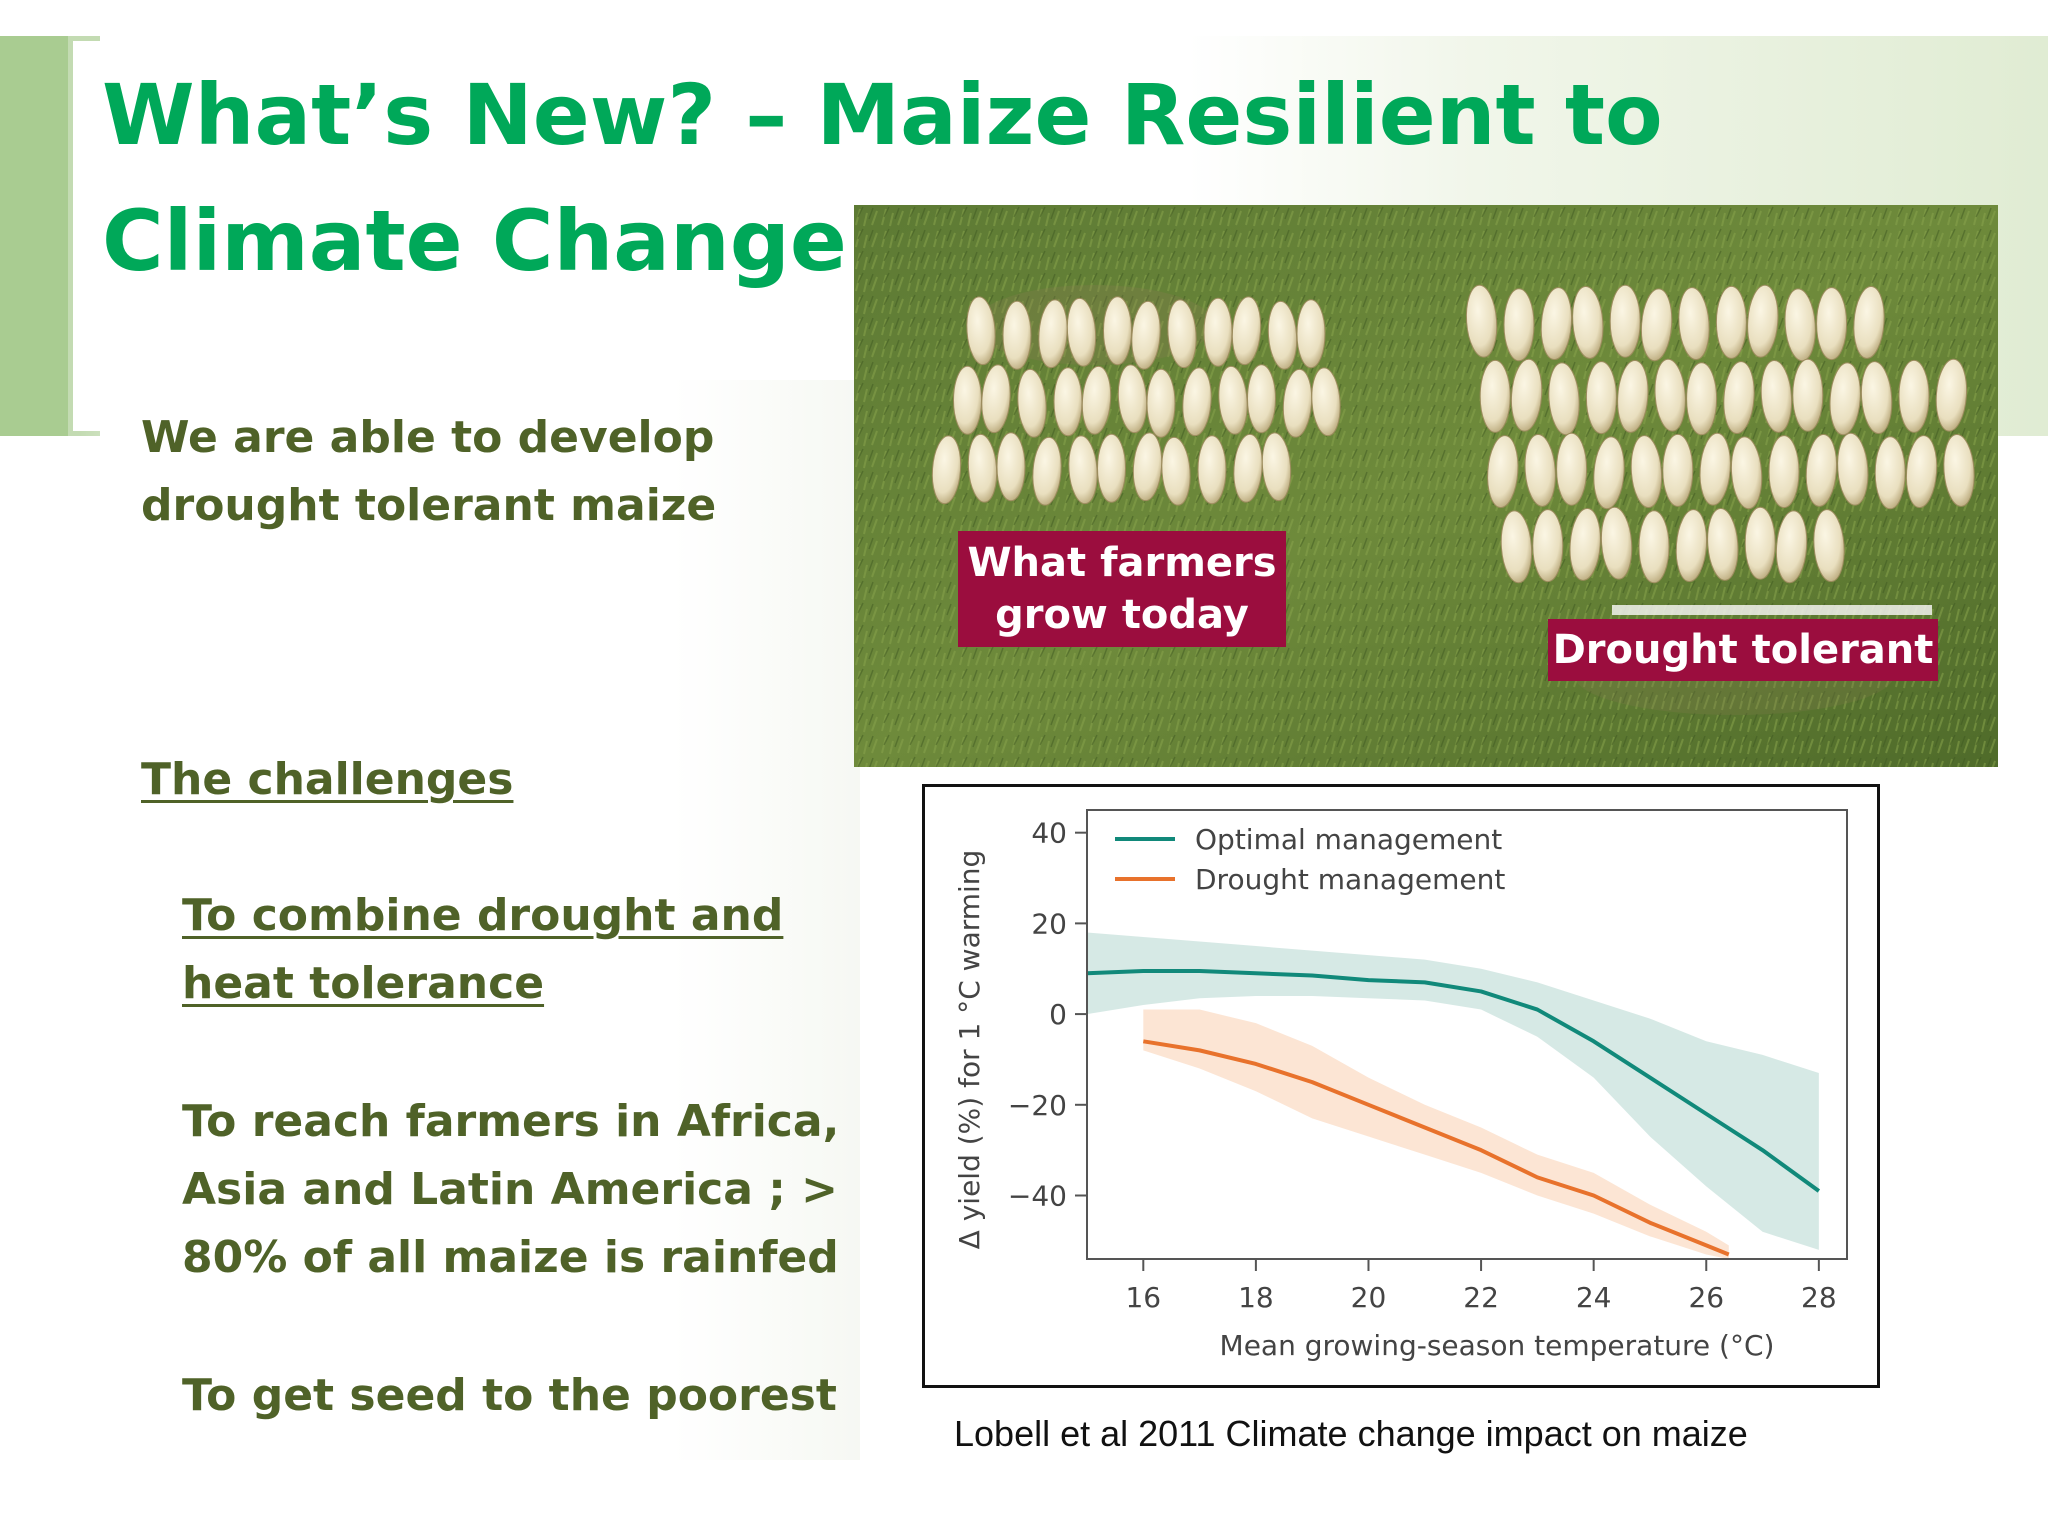  What do you see at coordinates (1049, 833) in the screenshot?
I see `y-tick-label: 40` at bounding box center [1049, 833].